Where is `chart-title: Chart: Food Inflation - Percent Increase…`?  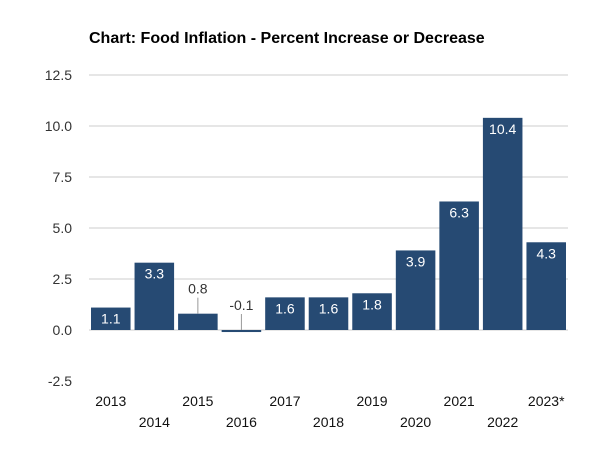 chart-title: Chart: Food Inflation - Percent Increase… is located at coordinates (287, 38).